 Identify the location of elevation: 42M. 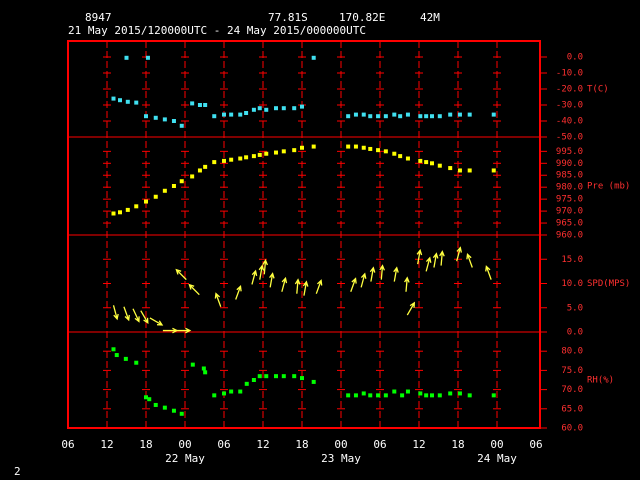
(430, 17).